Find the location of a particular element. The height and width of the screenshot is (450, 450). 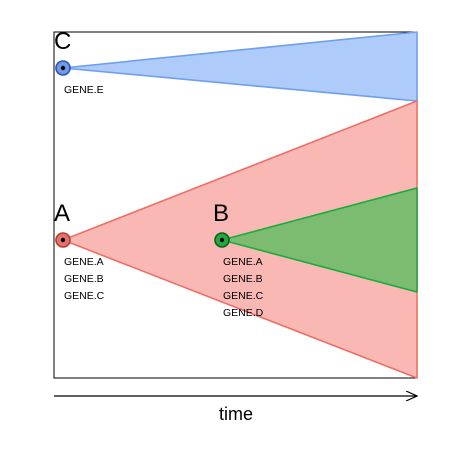

clone-c-gene: GENE.E is located at coordinates (84, 90).